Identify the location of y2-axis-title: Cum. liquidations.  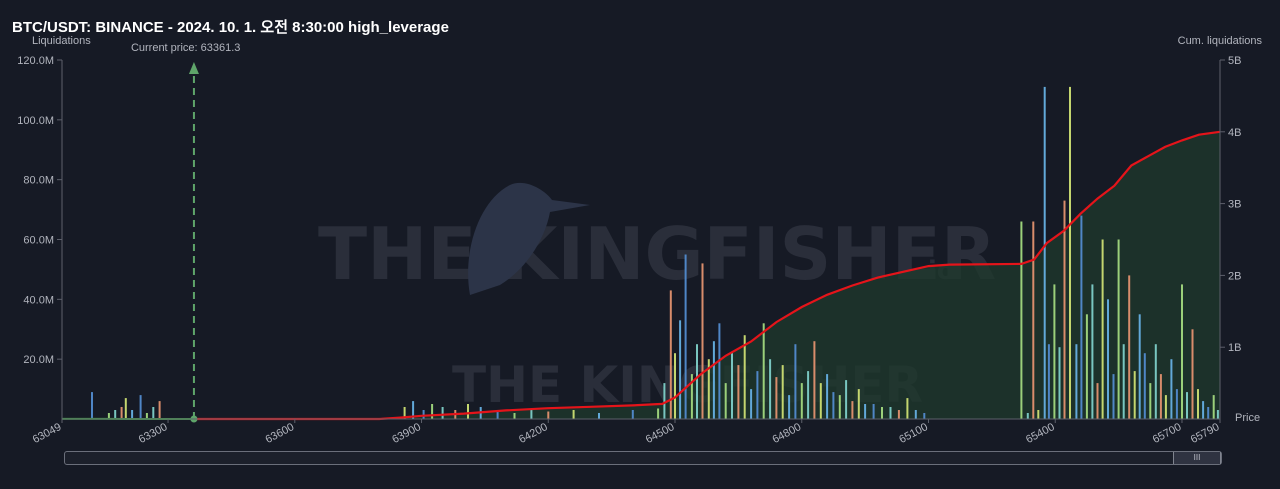
(1220, 41).